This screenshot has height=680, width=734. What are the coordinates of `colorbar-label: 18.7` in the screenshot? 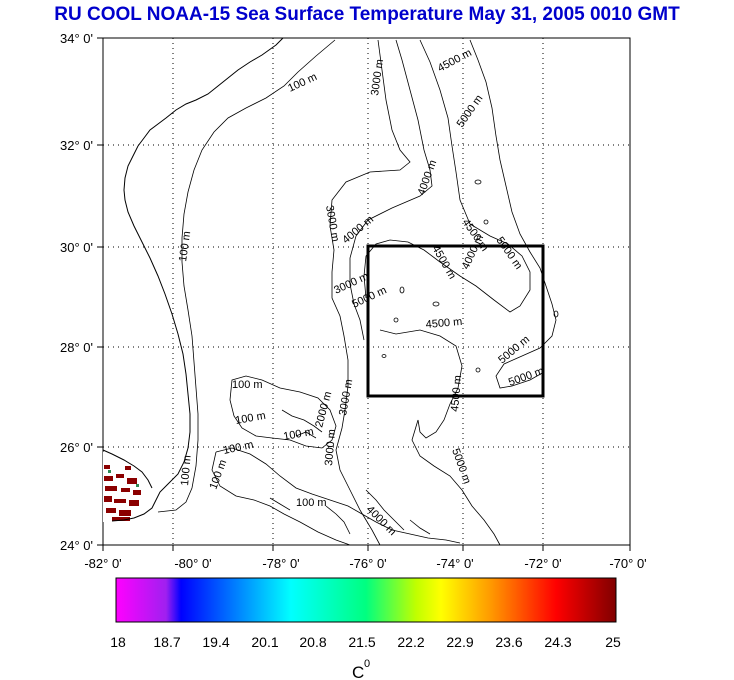 It's located at (166, 642).